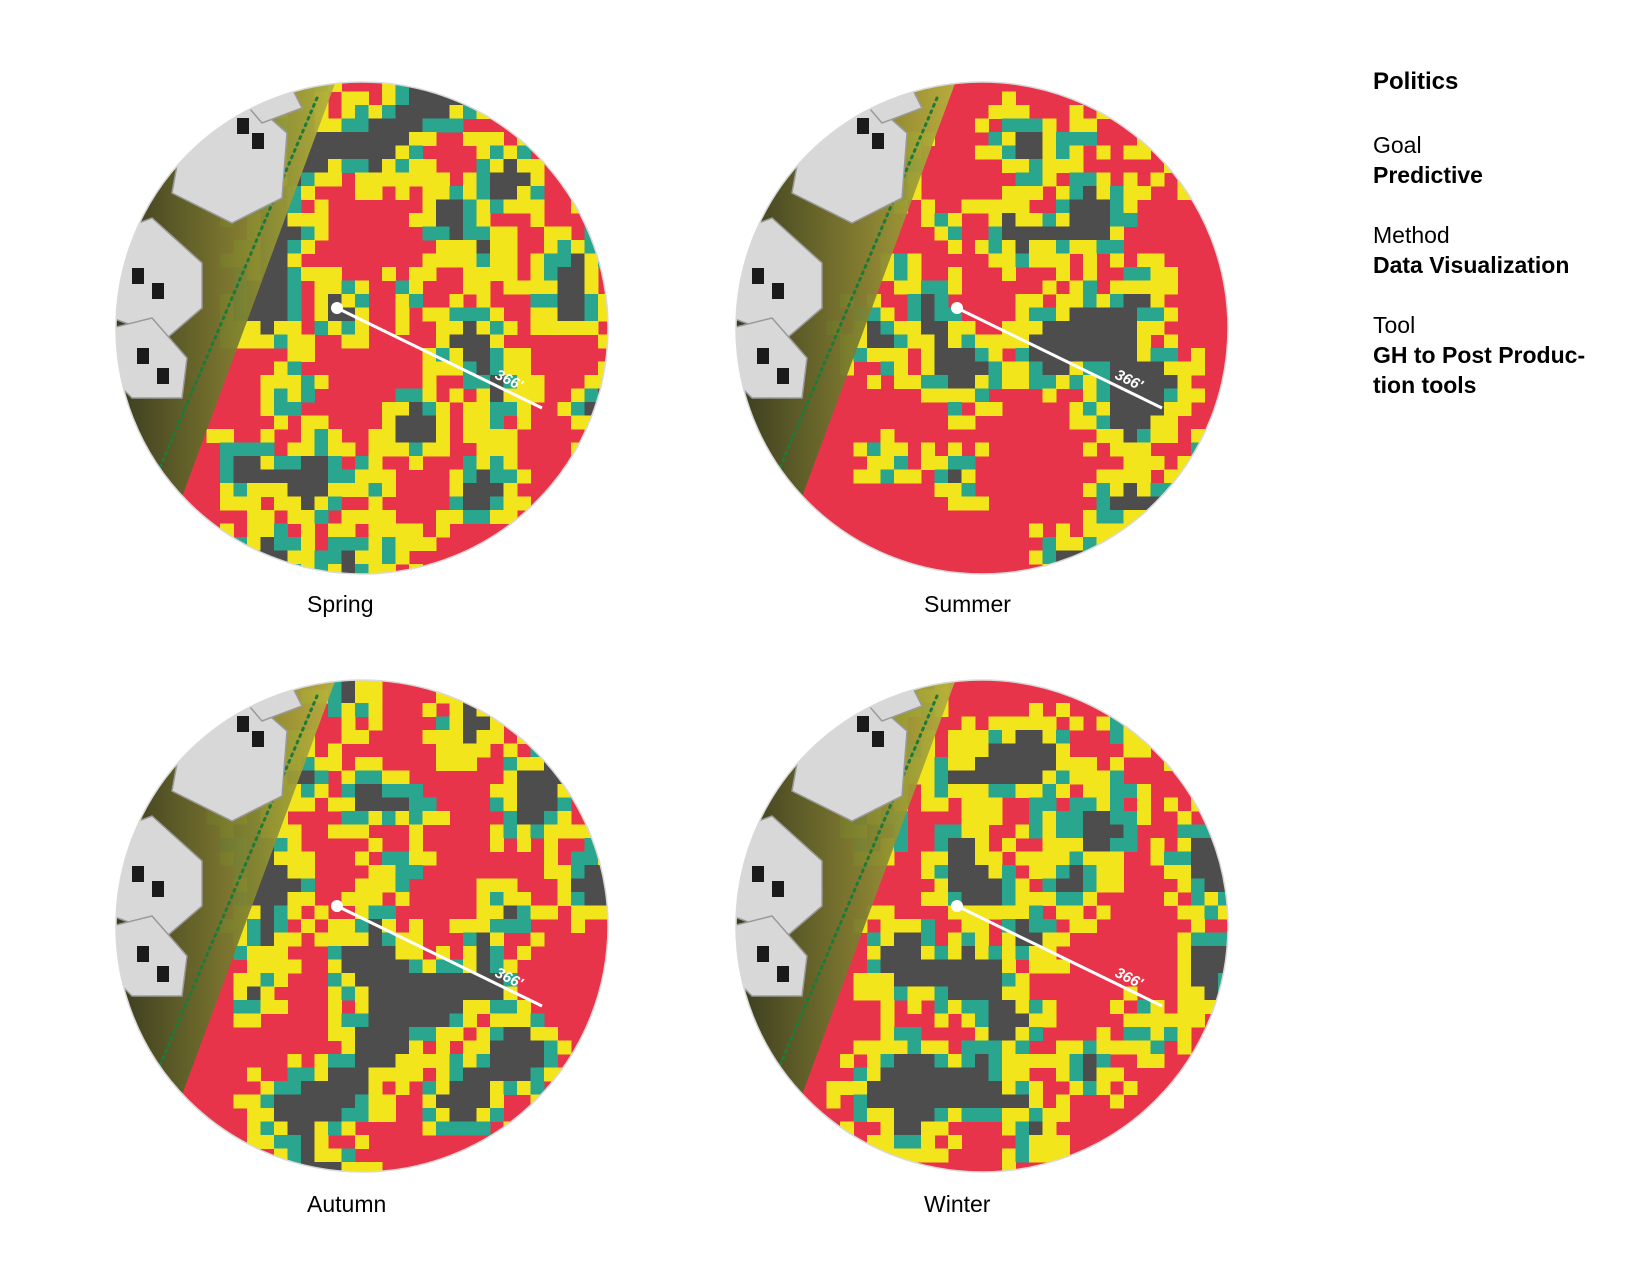 This screenshot has height=1275, width=1650. What do you see at coordinates (158, 889) in the screenshot?
I see `building-detail` at bounding box center [158, 889].